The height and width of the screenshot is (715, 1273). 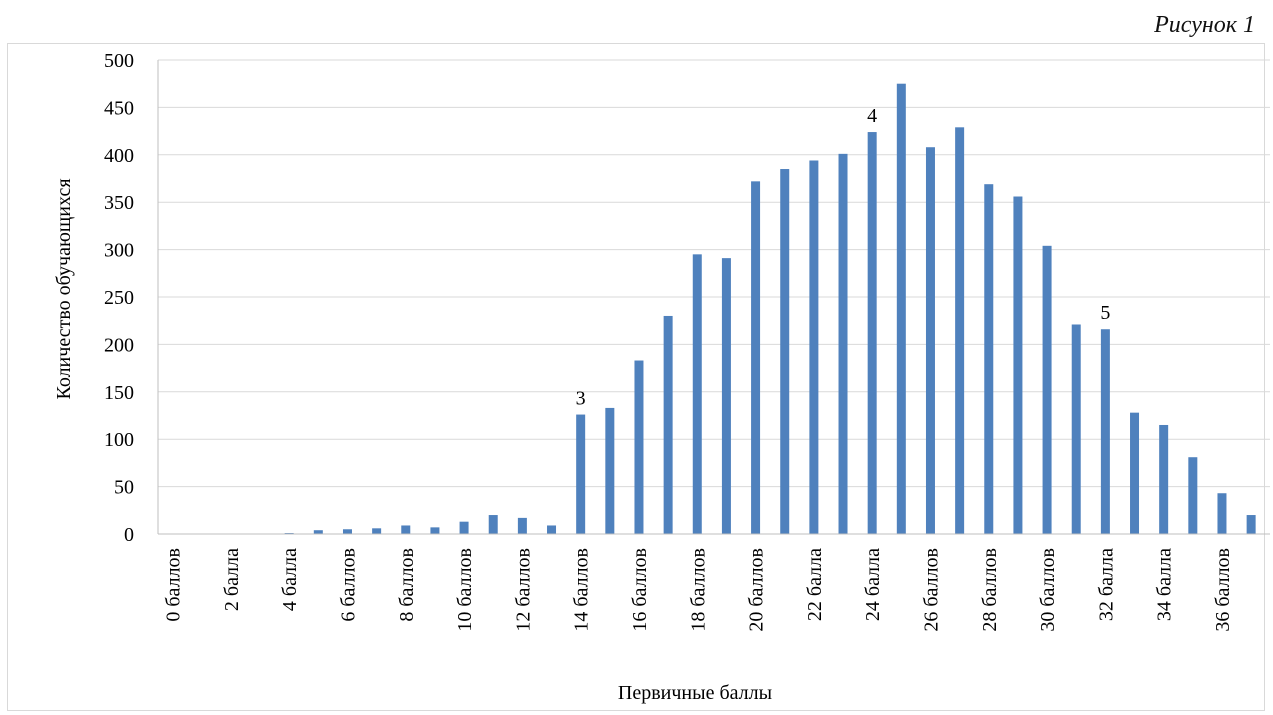 What do you see at coordinates (119, 251) in the screenshot?
I see `y-tick-label: 300` at bounding box center [119, 251].